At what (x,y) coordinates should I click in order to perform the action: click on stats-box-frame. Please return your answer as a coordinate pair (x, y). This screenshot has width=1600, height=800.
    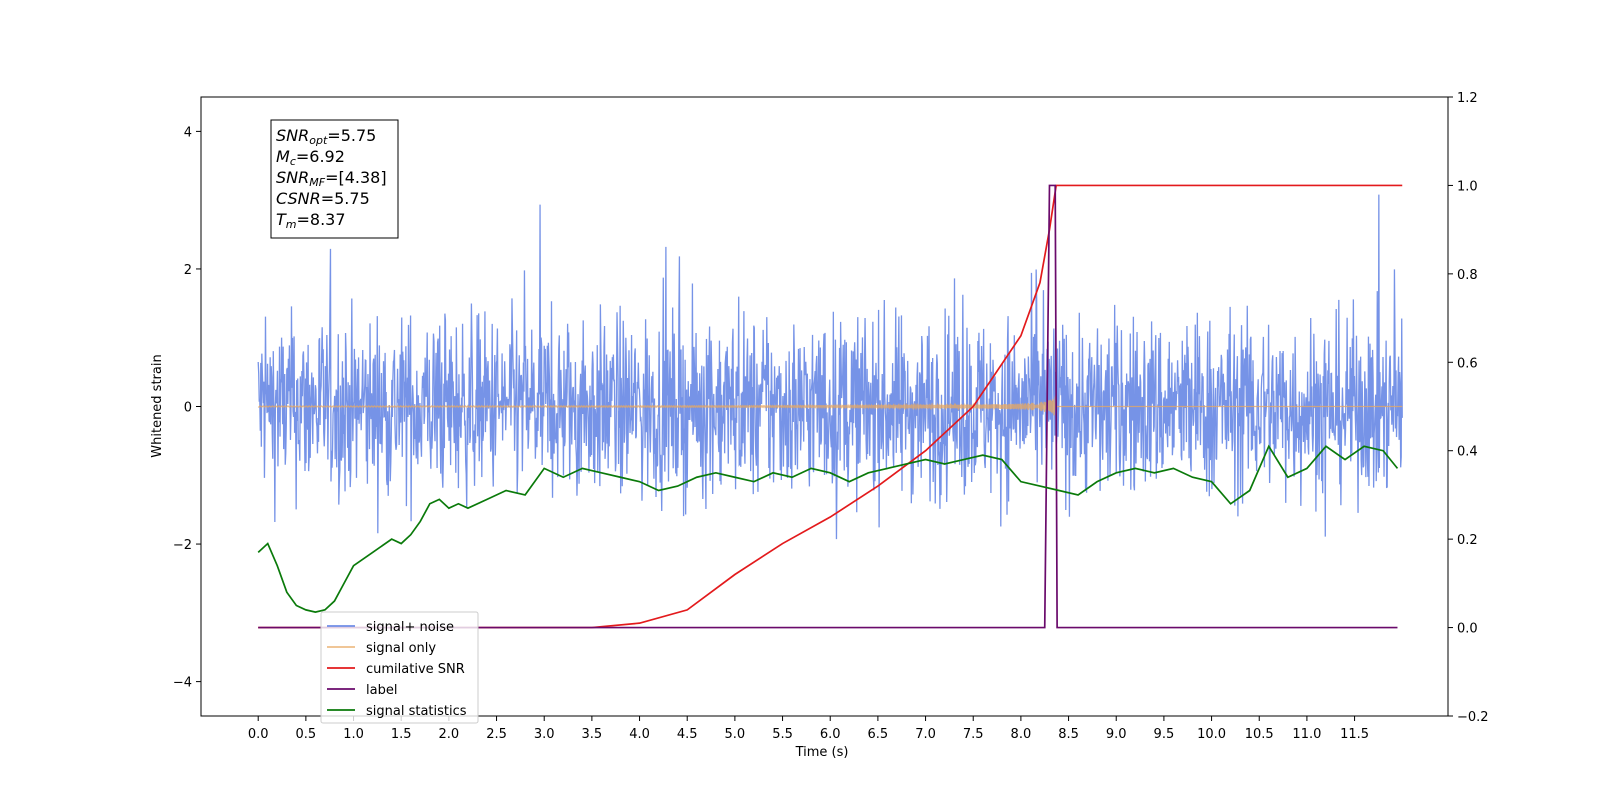
    Looking at the image, I should click on (334, 179).